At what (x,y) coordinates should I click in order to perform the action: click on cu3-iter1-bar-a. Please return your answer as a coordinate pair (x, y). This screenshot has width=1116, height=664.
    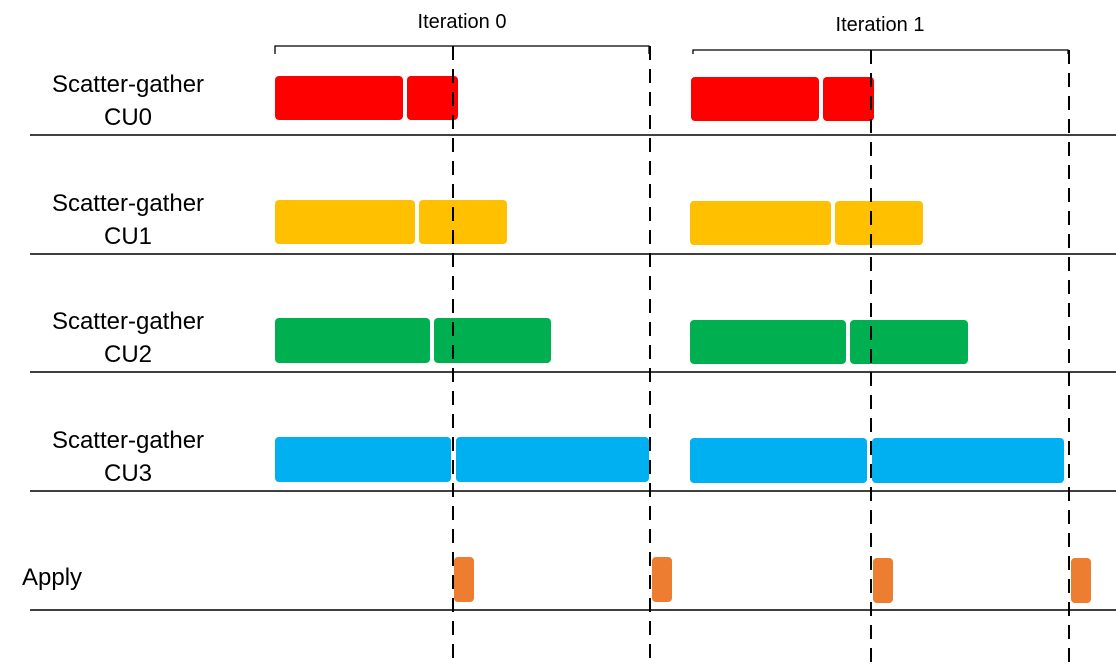
    Looking at the image, I should click on (778, 460).